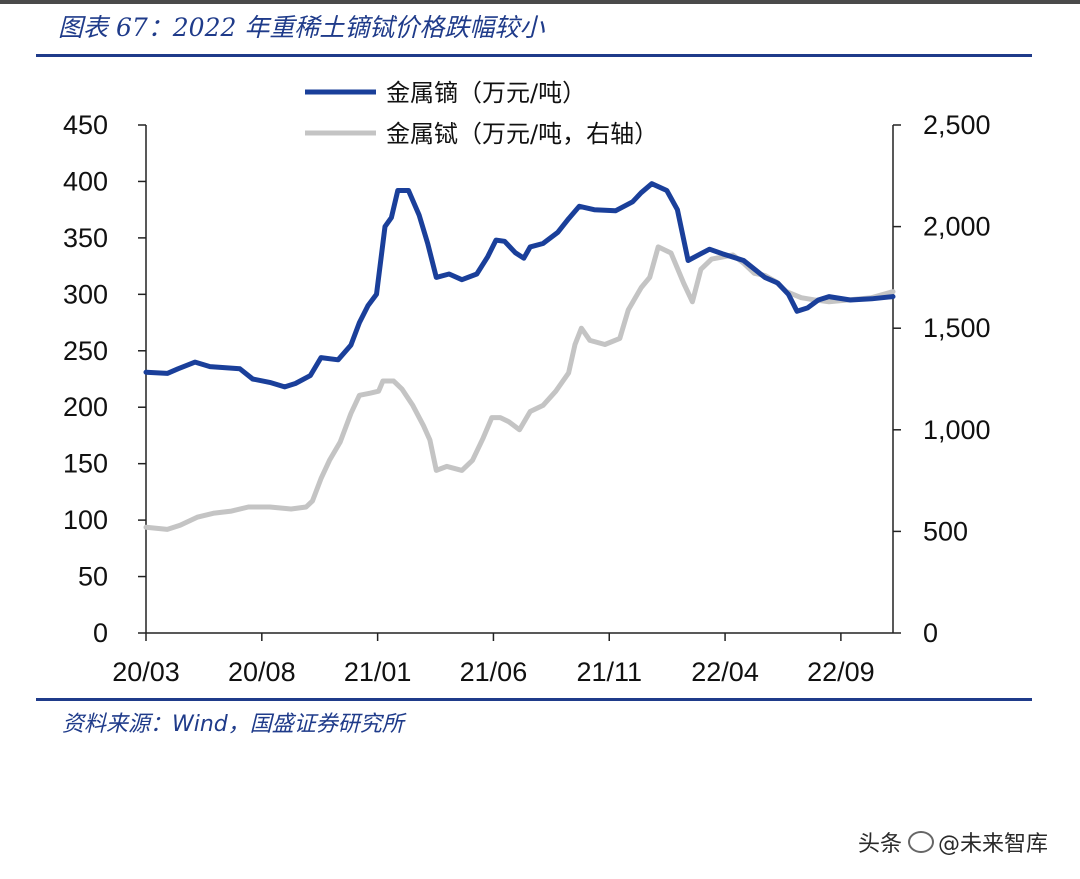  I want to click on right-y-tick-label: 2,500, so click(957, 125).